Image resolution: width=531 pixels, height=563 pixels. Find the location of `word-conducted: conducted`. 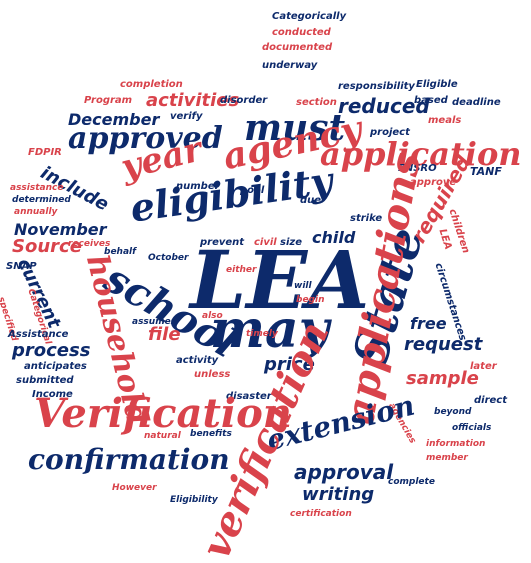

word-conducted: conducted is located at coordinates (301, 32).